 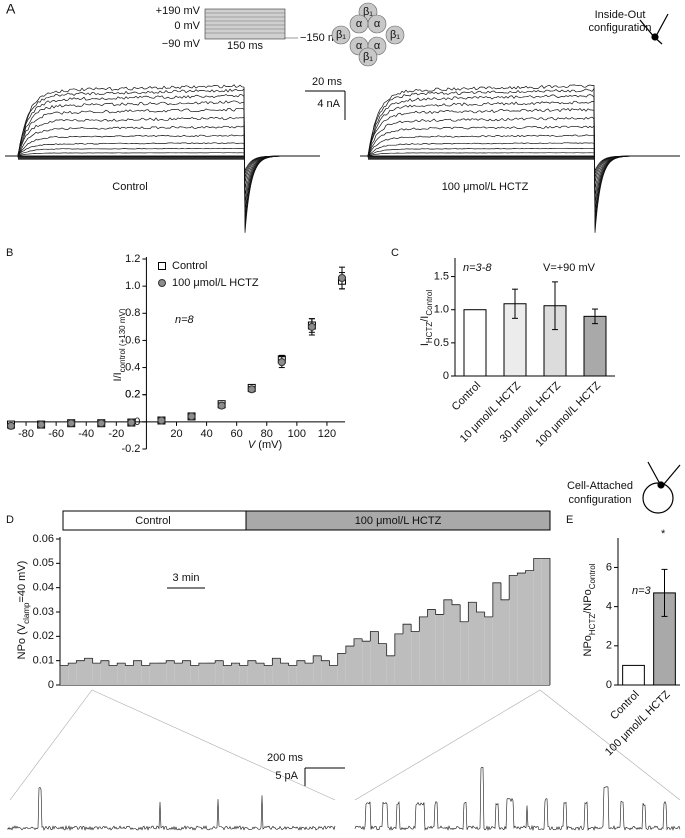 What do you see at coordinates (23, 610) in the screenshot?
I see `y-axis-label: NPo (Vclamp=40 mV)` at bounding box center [23, 610].